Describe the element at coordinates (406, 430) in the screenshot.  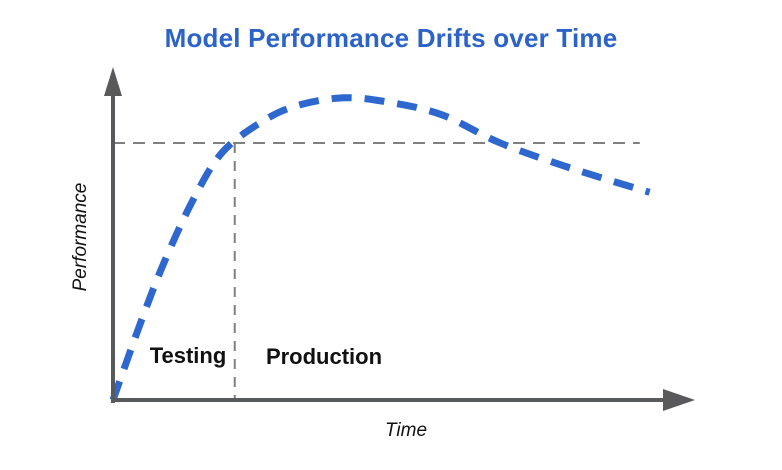
I see `x-axis-label: Time` at that location.